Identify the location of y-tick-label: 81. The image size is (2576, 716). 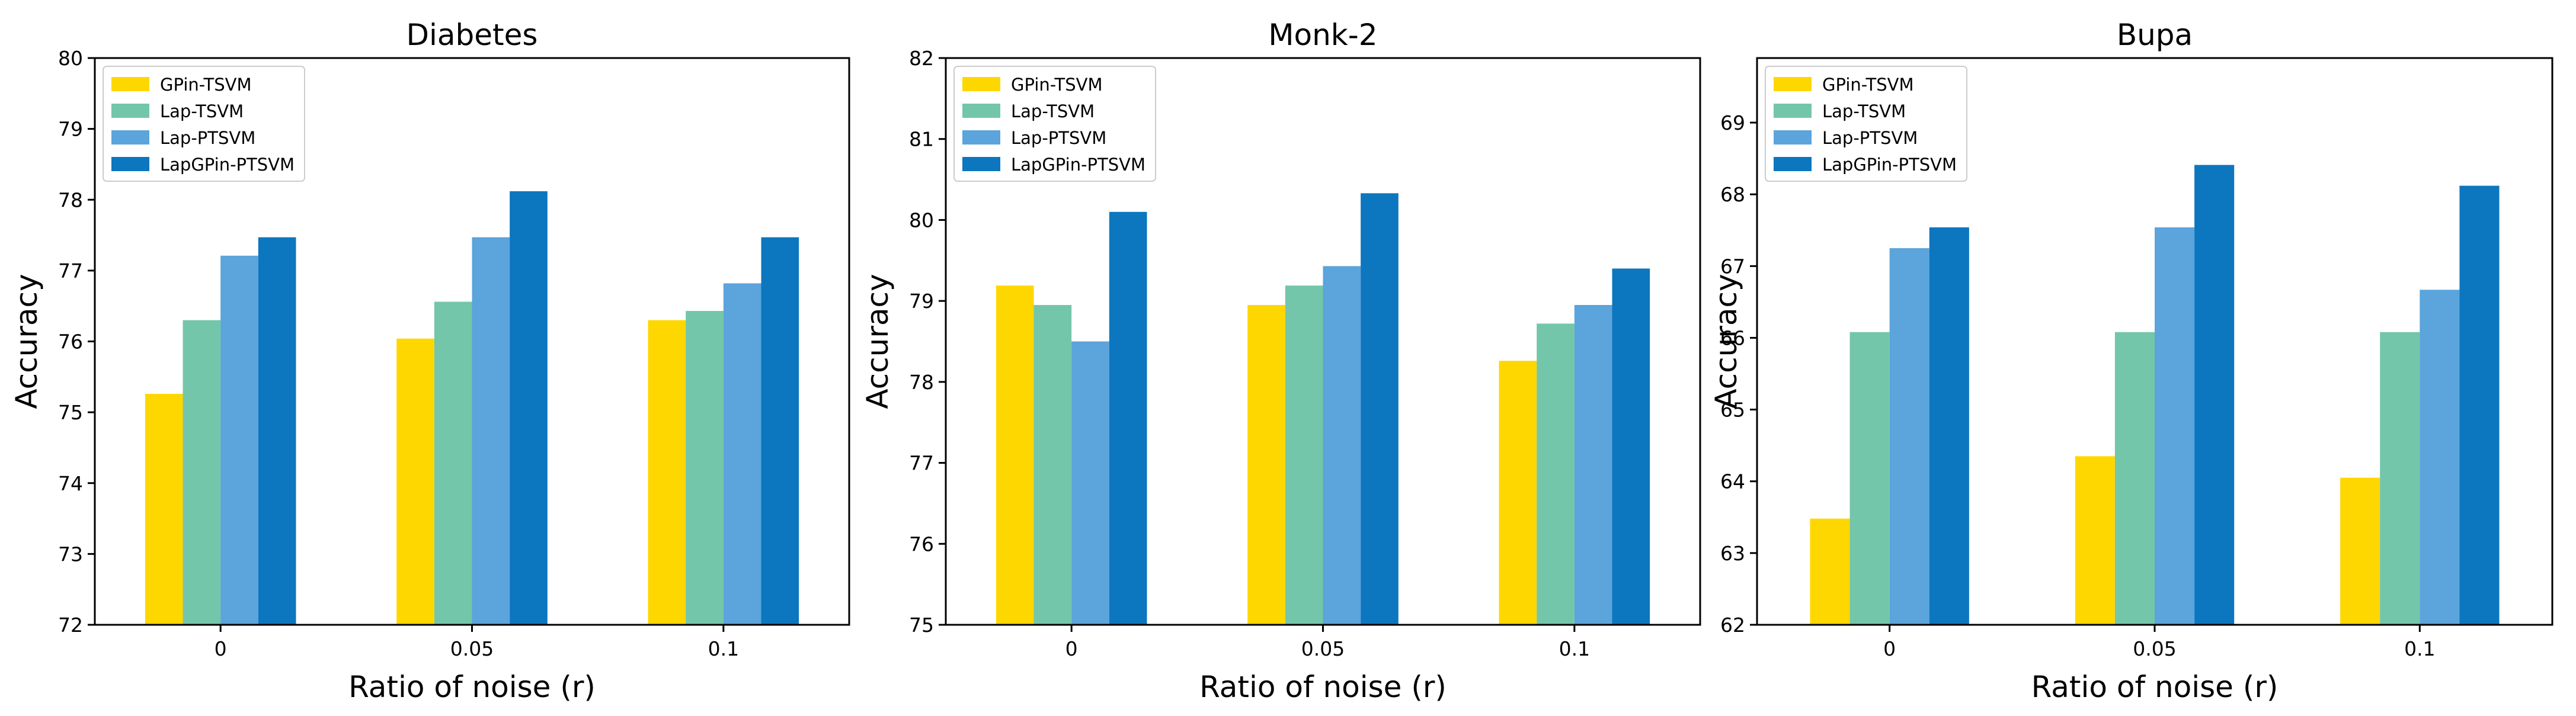
(921, 139).